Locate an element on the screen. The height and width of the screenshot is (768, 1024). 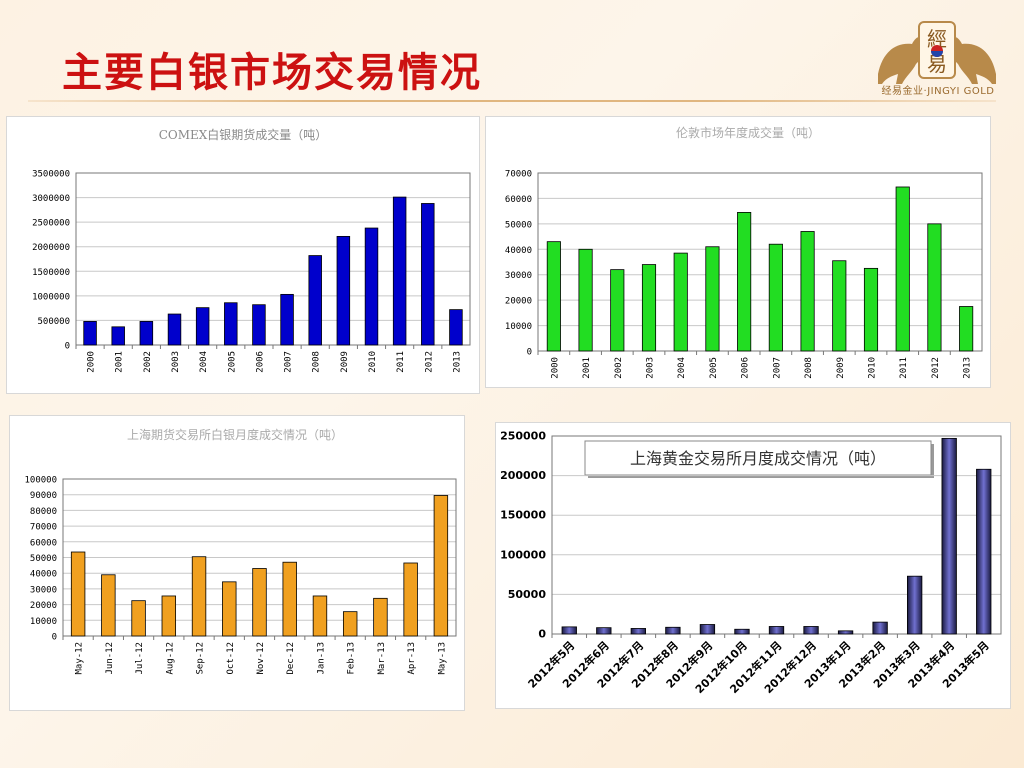
shfe-x-tick-label: Jan-13 is located at coordinates (321, 658).